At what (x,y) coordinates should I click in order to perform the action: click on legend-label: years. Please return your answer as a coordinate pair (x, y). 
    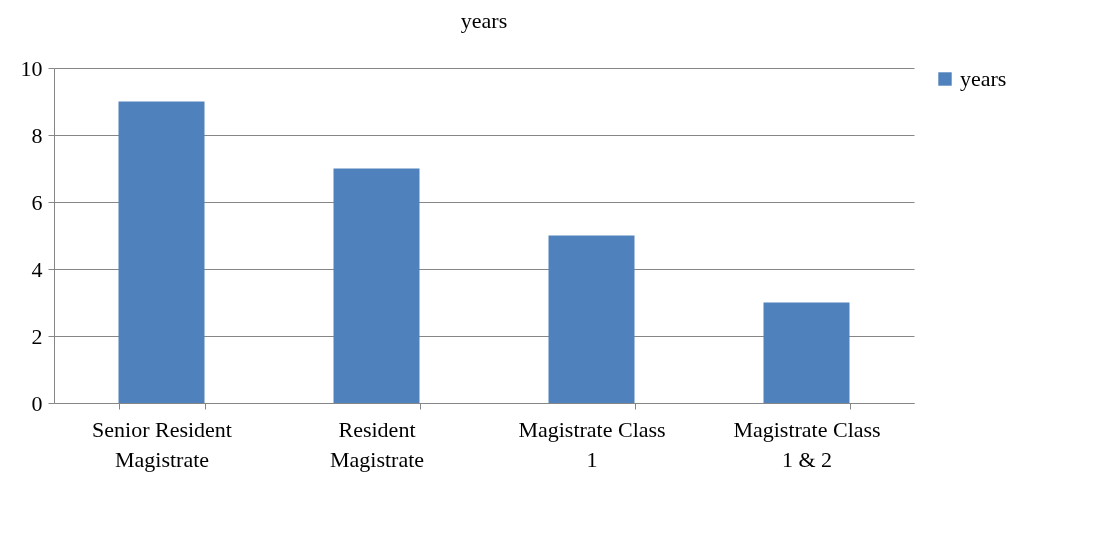
    Looking at the image, I should click on (983, 78).